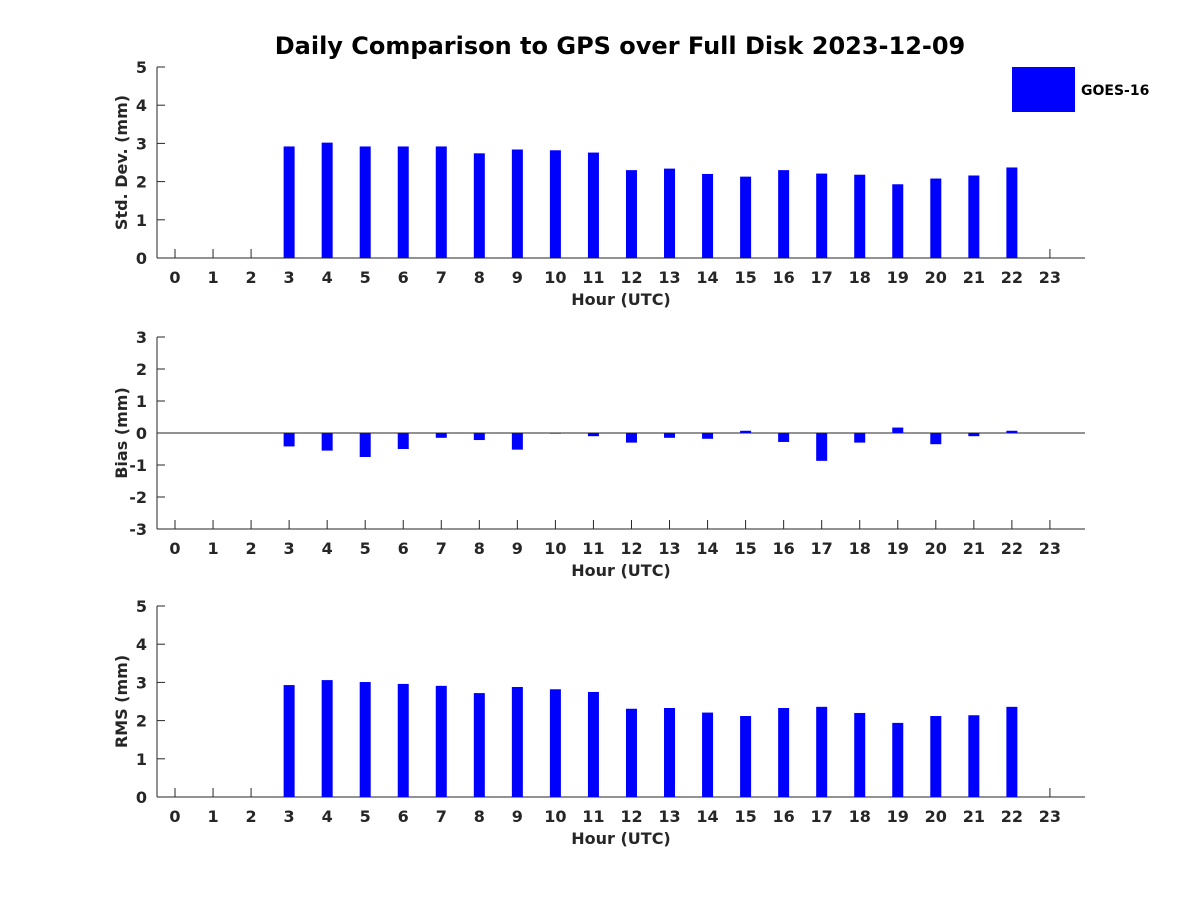 The width and height of the screenshot is (1200, 900). I want to click on y-tick-label: -2, so click(138, 497).